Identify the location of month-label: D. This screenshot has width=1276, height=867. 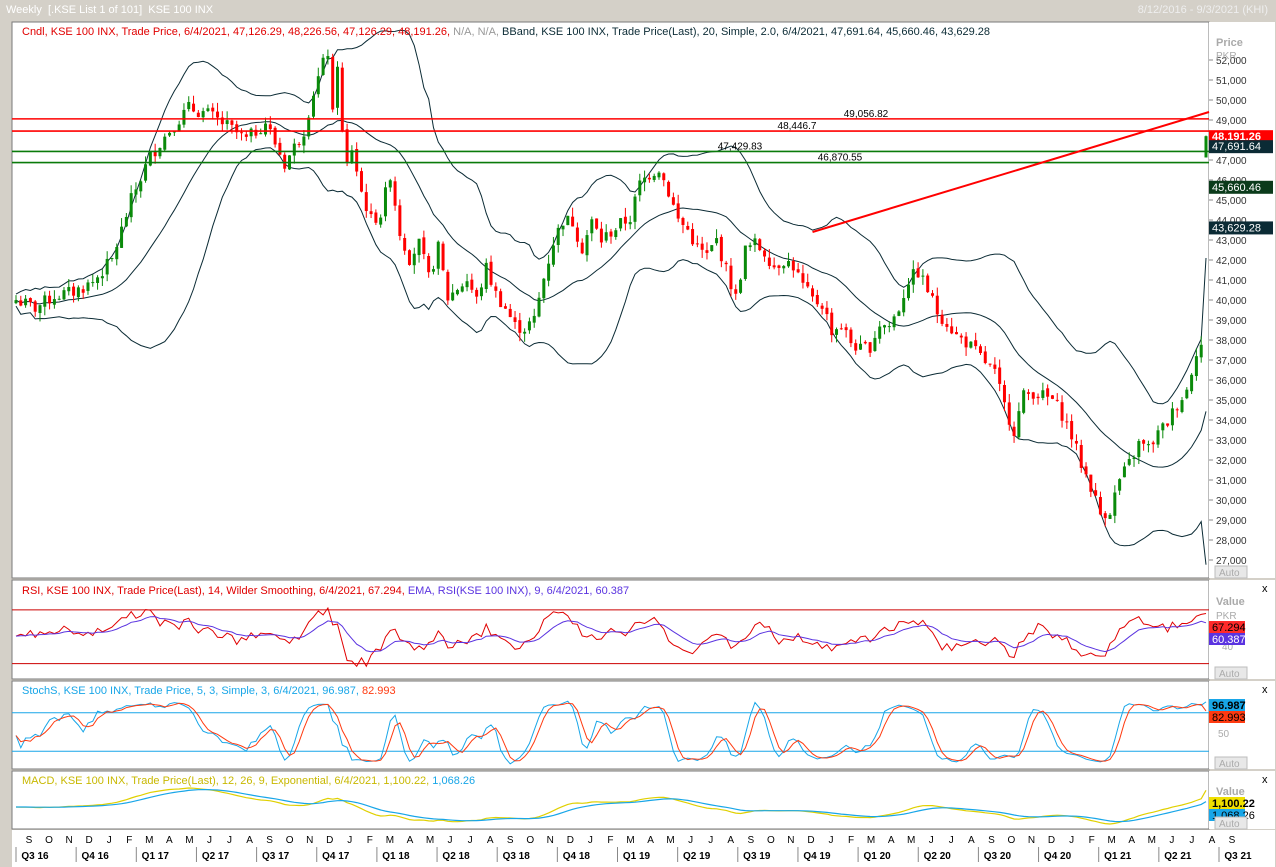
(1051, 840).